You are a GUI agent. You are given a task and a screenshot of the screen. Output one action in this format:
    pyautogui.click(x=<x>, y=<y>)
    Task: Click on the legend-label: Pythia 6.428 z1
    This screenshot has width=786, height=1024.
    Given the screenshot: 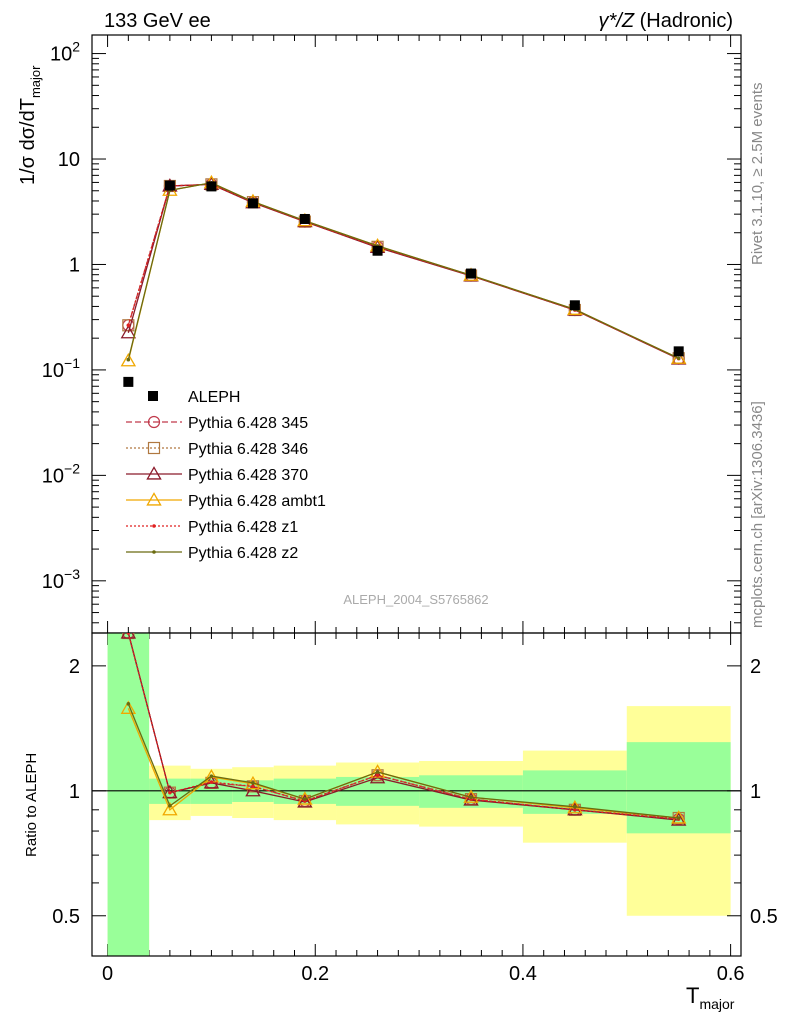 What is the action you would take?
    pyautogui.click(x=243, y=527)
    